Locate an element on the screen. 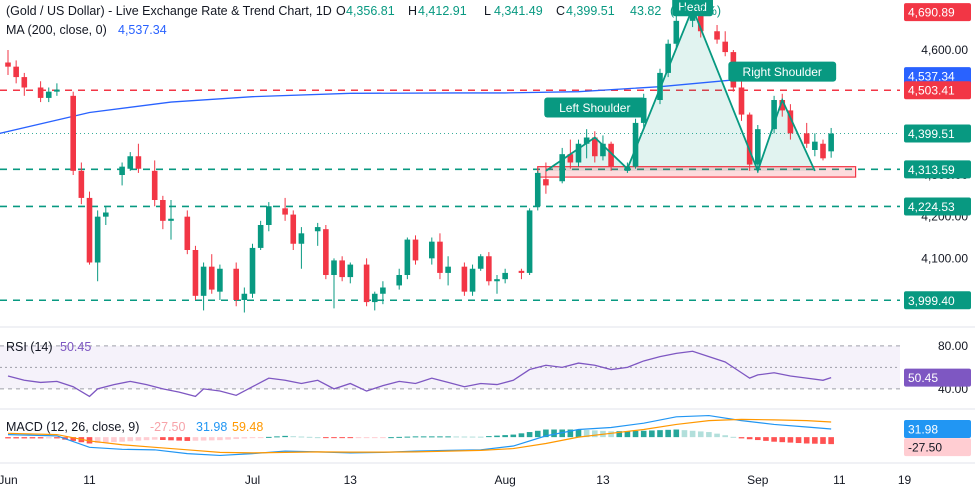 The width and height of the screenshot is (975, 496). macd-value-tag-box is located at coordinates (937, 429).